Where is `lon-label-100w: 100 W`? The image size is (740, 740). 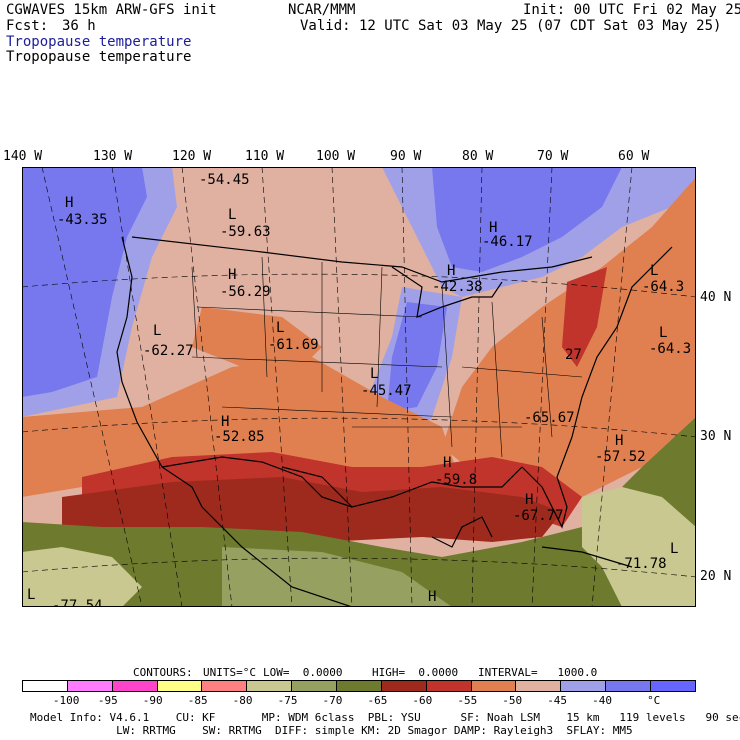 lon-label-100w: 100 W is located at coordinates (336, 156).